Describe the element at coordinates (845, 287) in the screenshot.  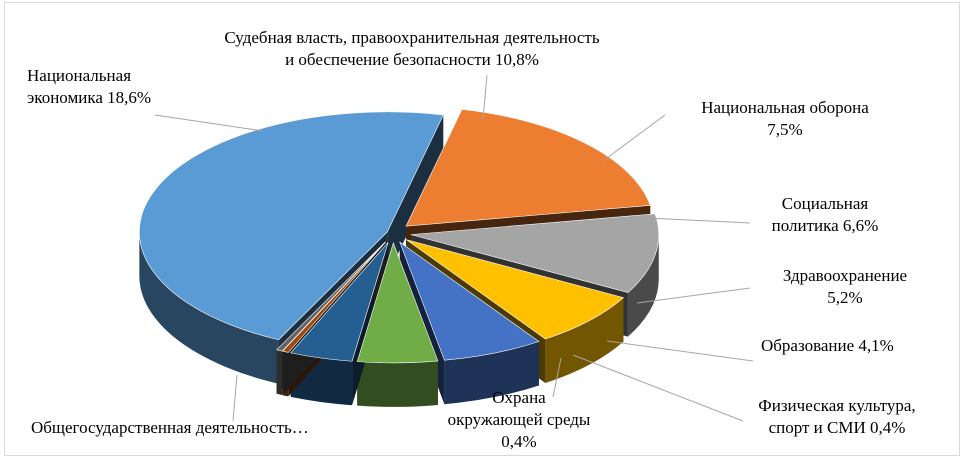
I see `label-health: Здравоохранение 5,2%` at that location.